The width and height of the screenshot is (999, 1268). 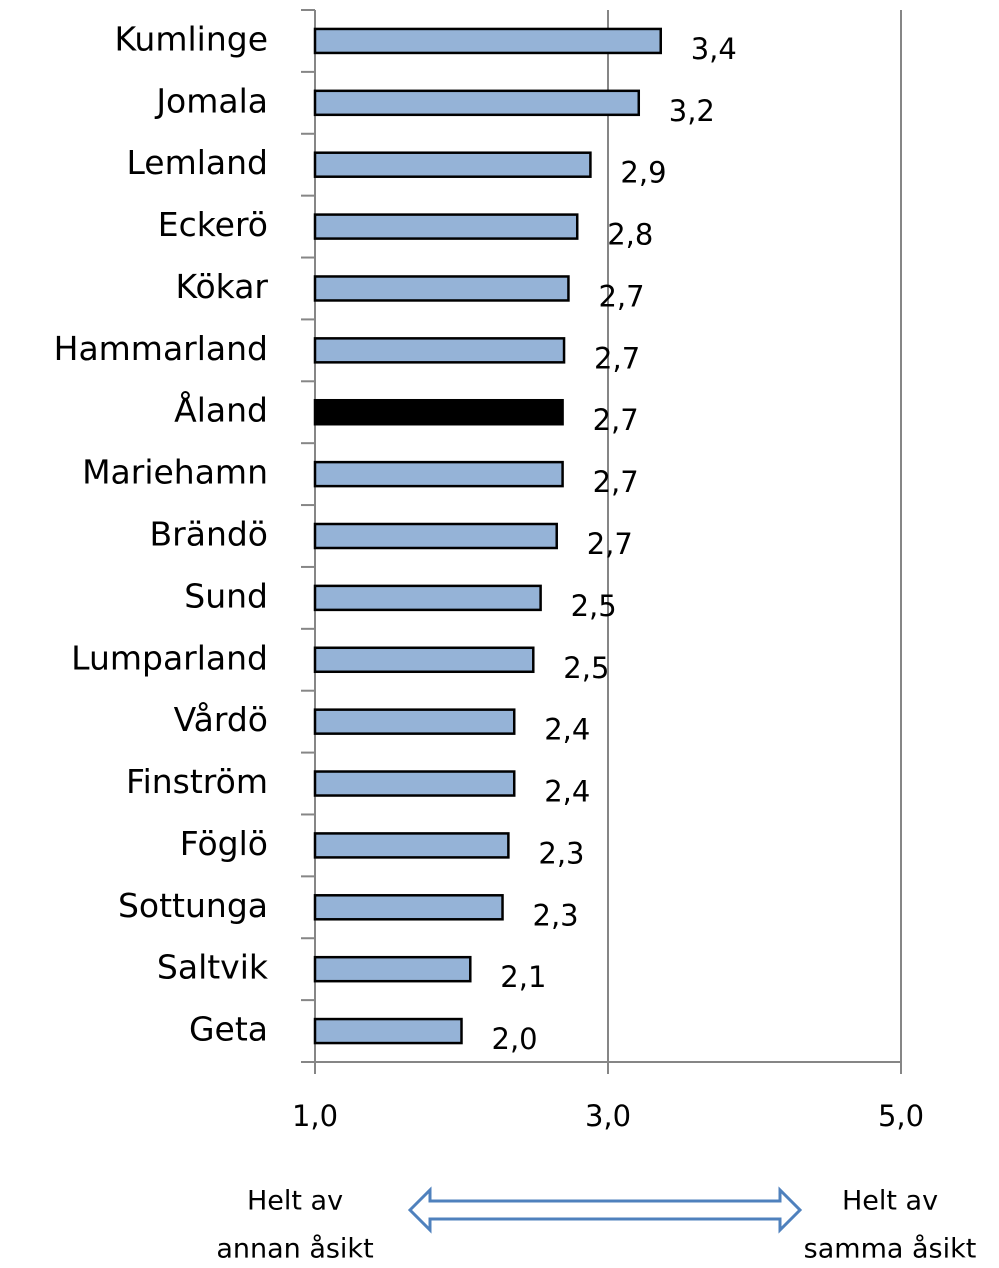 What do you see at coordinates (209, 534) in the screenshot?
I see `y-tick-label: Brändö` at bounding box center [209, 534].